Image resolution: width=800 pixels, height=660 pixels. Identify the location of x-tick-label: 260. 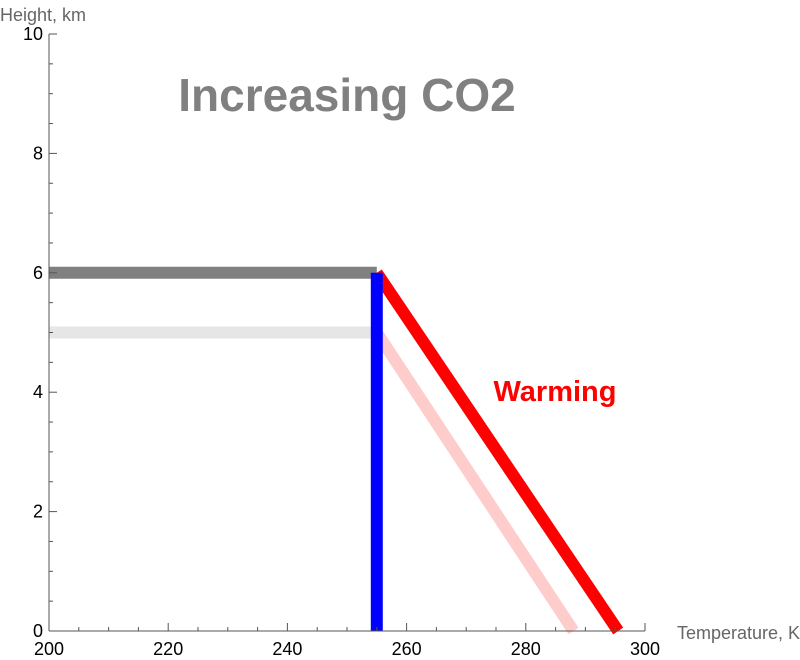
(407, 649).